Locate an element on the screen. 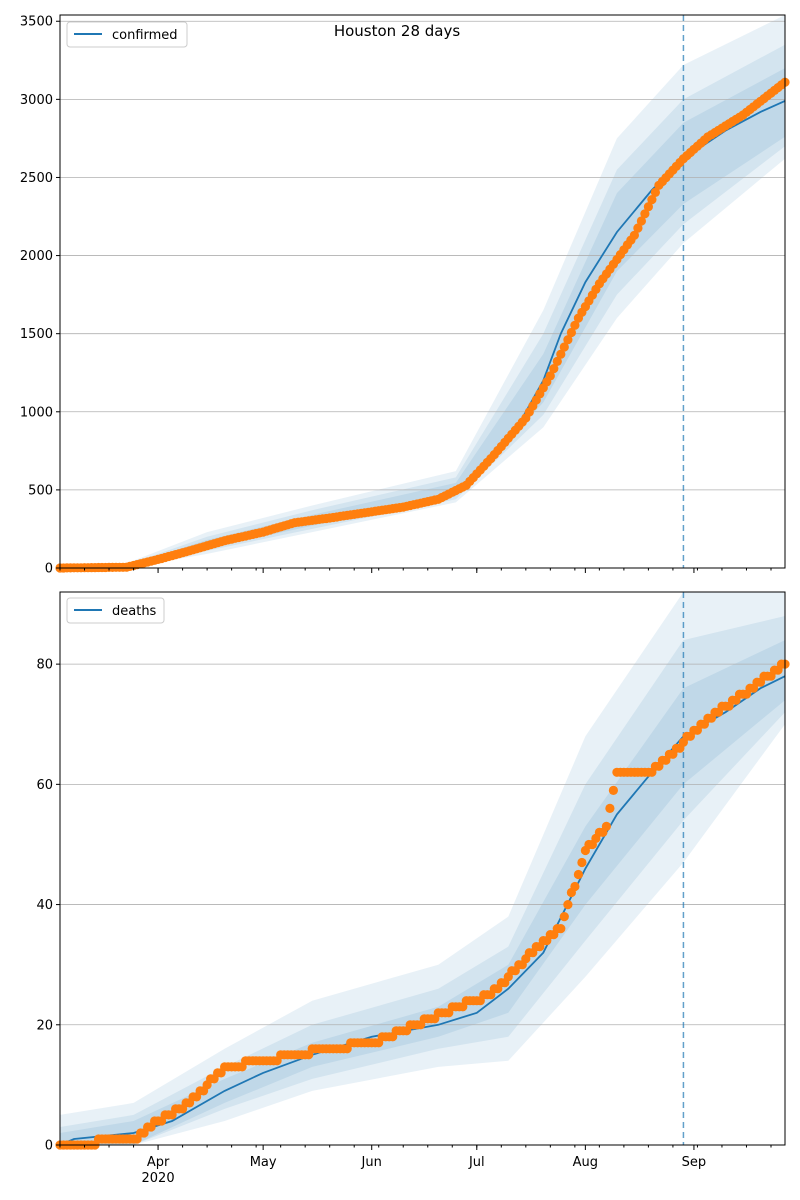 The width and height of the screenshot is (800, 1200). x-tick-label: Jul is located at coordinates (476, 1162).